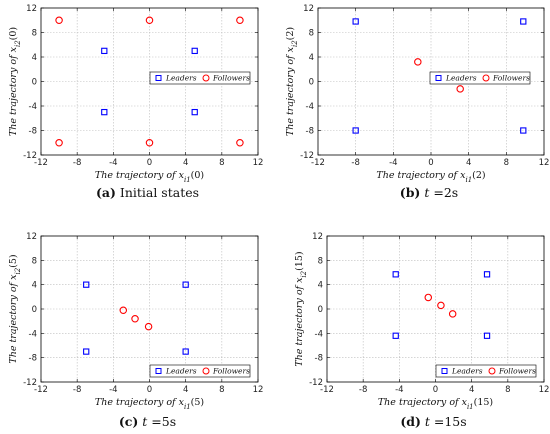 This screenshot has height=434, width=550. What do you see at coordinates (147, 421) in the screenshot?
I see `panel-caption: (c) t =5s` at bounding box center [147, 421].